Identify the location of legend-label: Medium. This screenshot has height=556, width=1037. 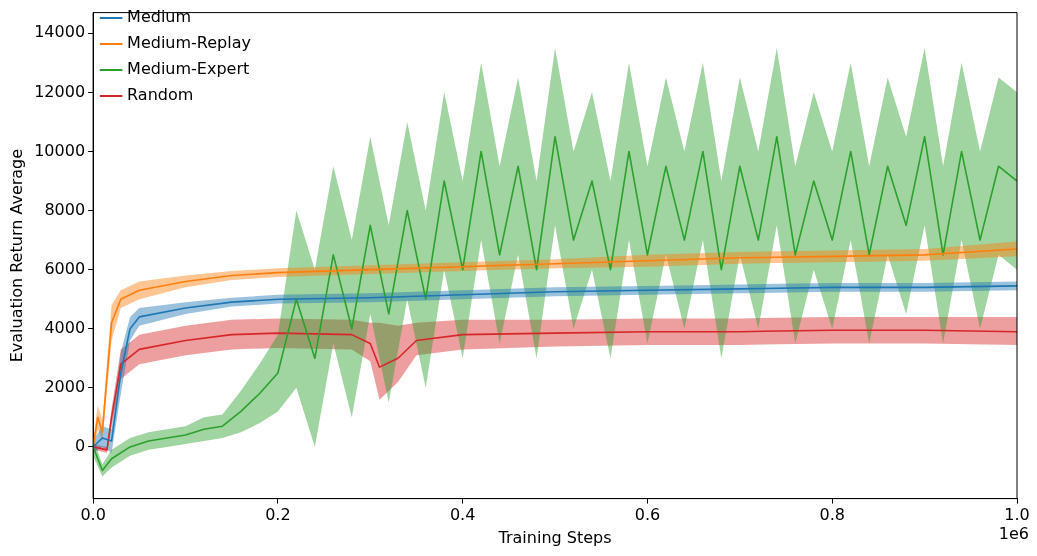
(159, 17).